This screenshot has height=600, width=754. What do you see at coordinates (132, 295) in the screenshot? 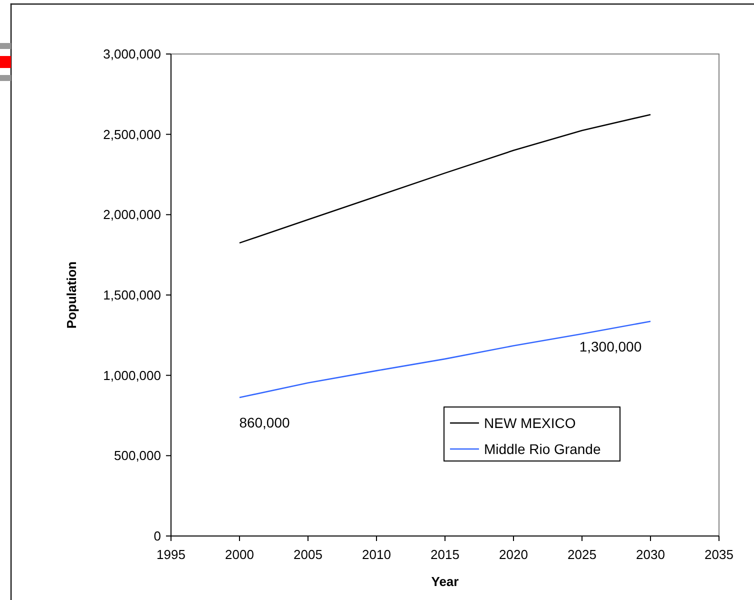
I see `y-tick-label: 1,500,000` at bounding box center [132, 295].